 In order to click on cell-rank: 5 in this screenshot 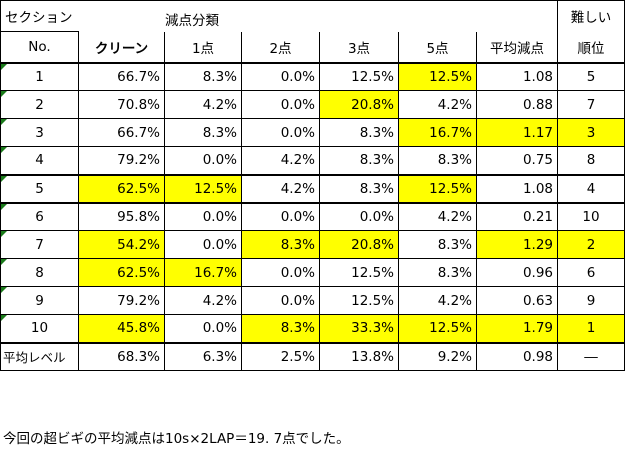, I will do `click(591, 76)`.